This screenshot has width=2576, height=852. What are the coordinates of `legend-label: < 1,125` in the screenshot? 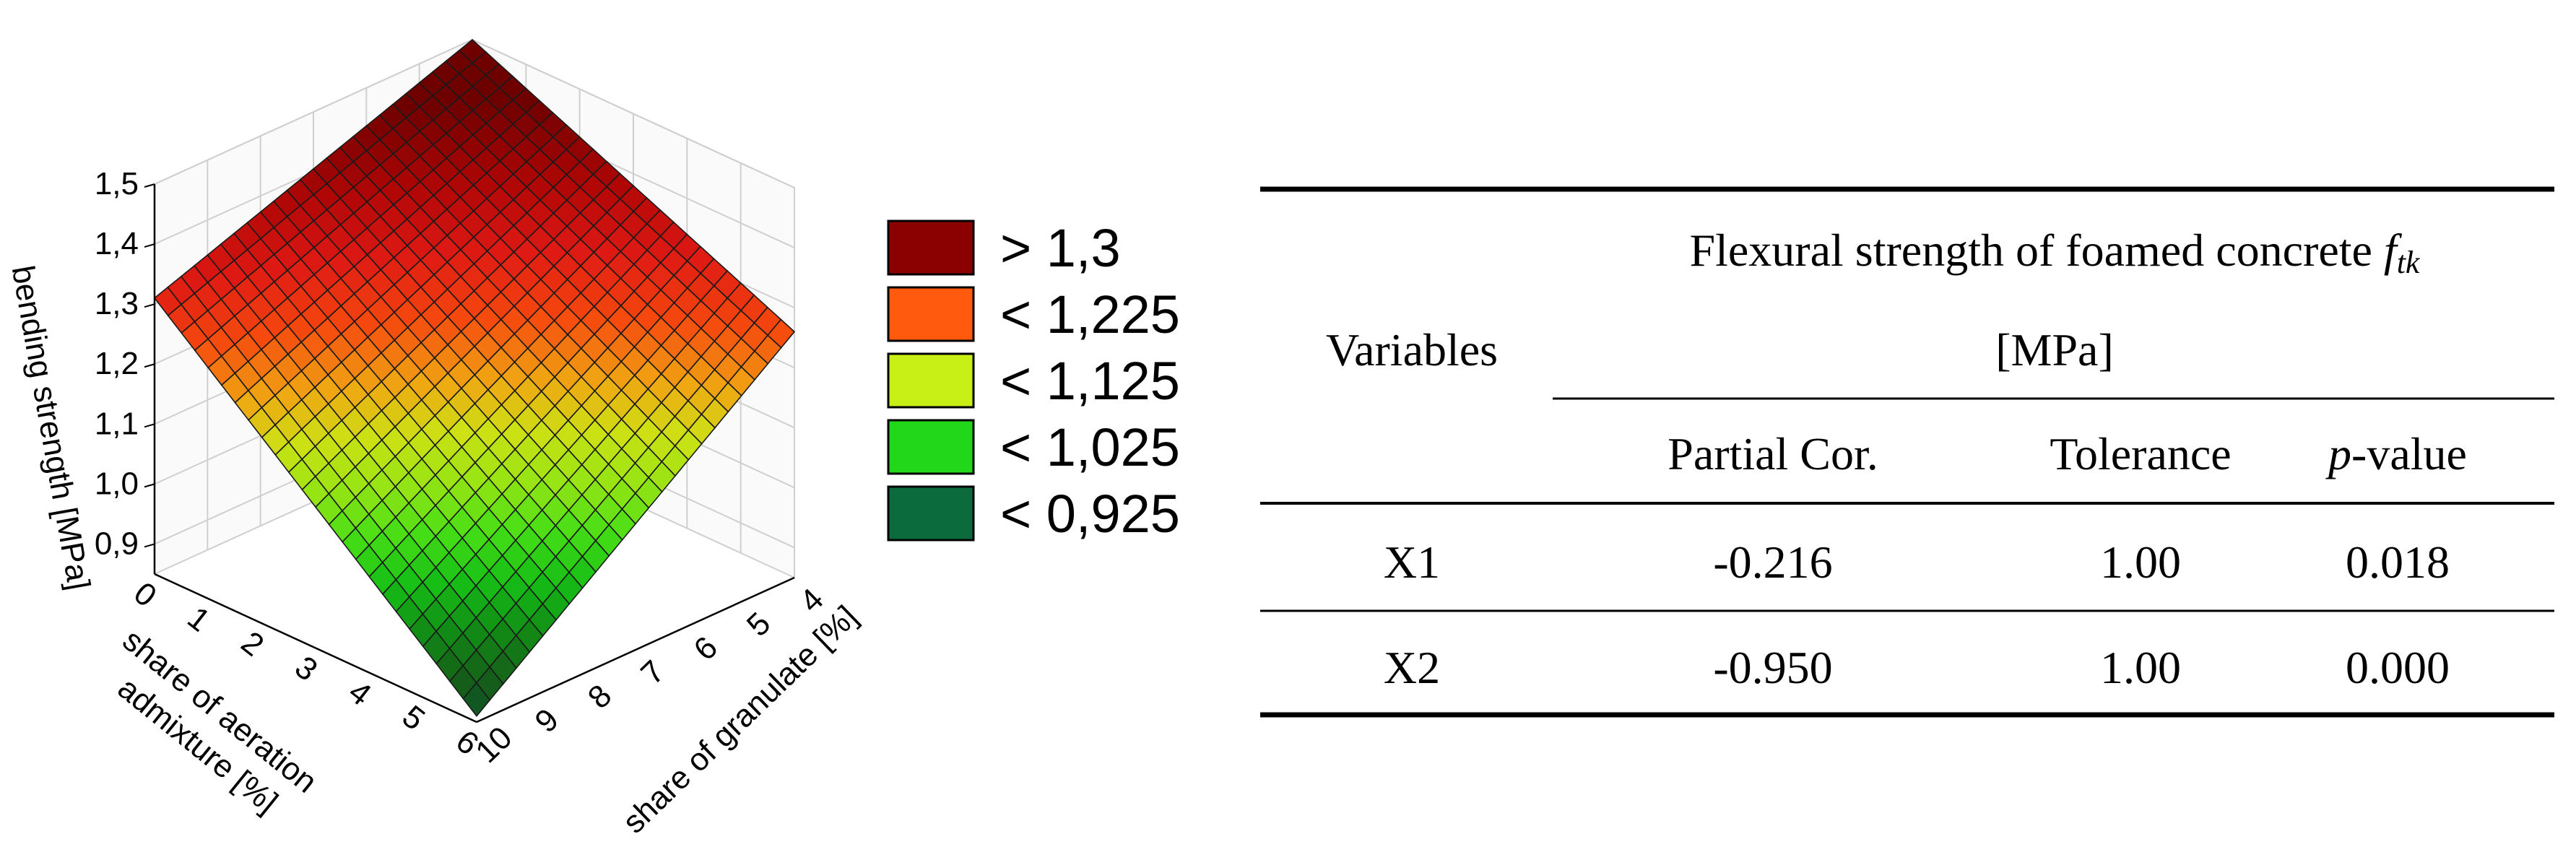 It's located at (1090, 381).